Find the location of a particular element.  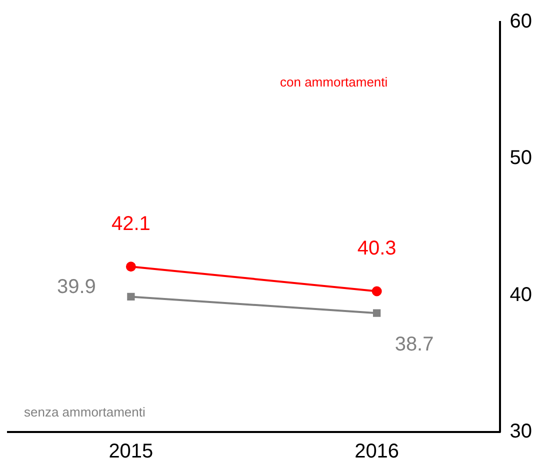

x-tick-label: 2016 is located at coordinates (377, 451).